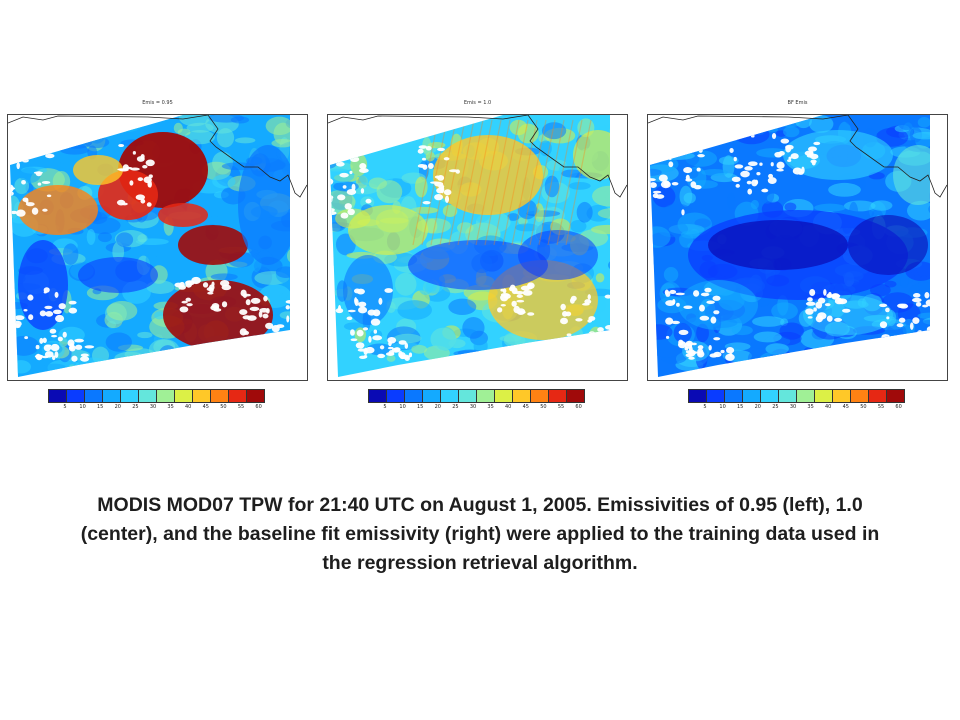 This screenshot has height=720, width=960. I want to click on map-panel-bf: BF Emis 5 10 15 20 25 30 35 40 45 50 55 60, so click(797, 260).